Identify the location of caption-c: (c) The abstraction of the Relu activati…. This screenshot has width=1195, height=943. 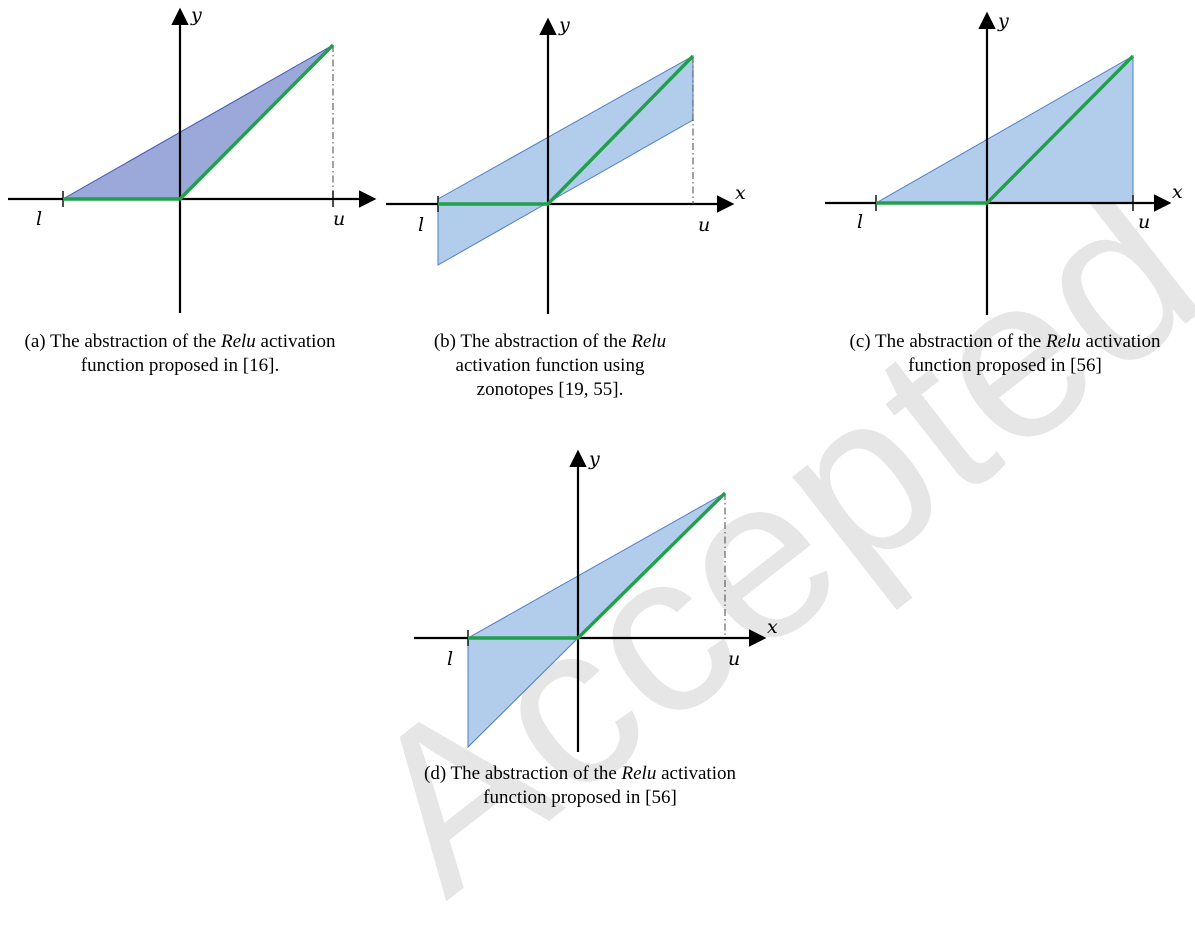
(1005, 353).